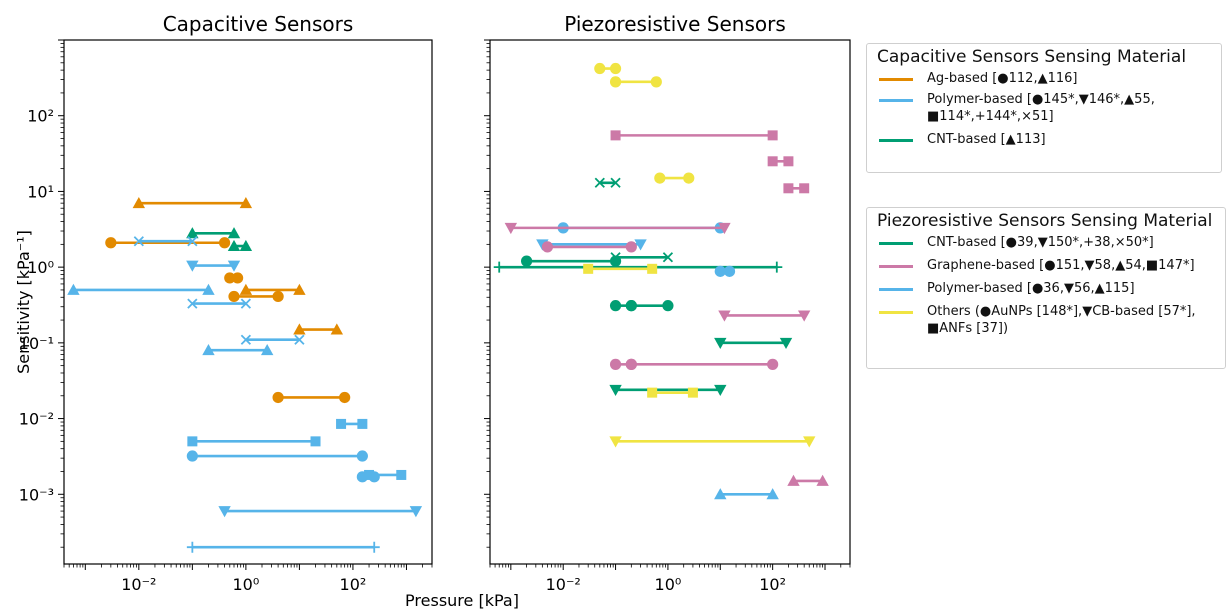  Describe the element at coordinates (1040, 242) in the screenshot. I see `legend-label: CNT-based [●39,▼150*,+38,×50*]` at that location.